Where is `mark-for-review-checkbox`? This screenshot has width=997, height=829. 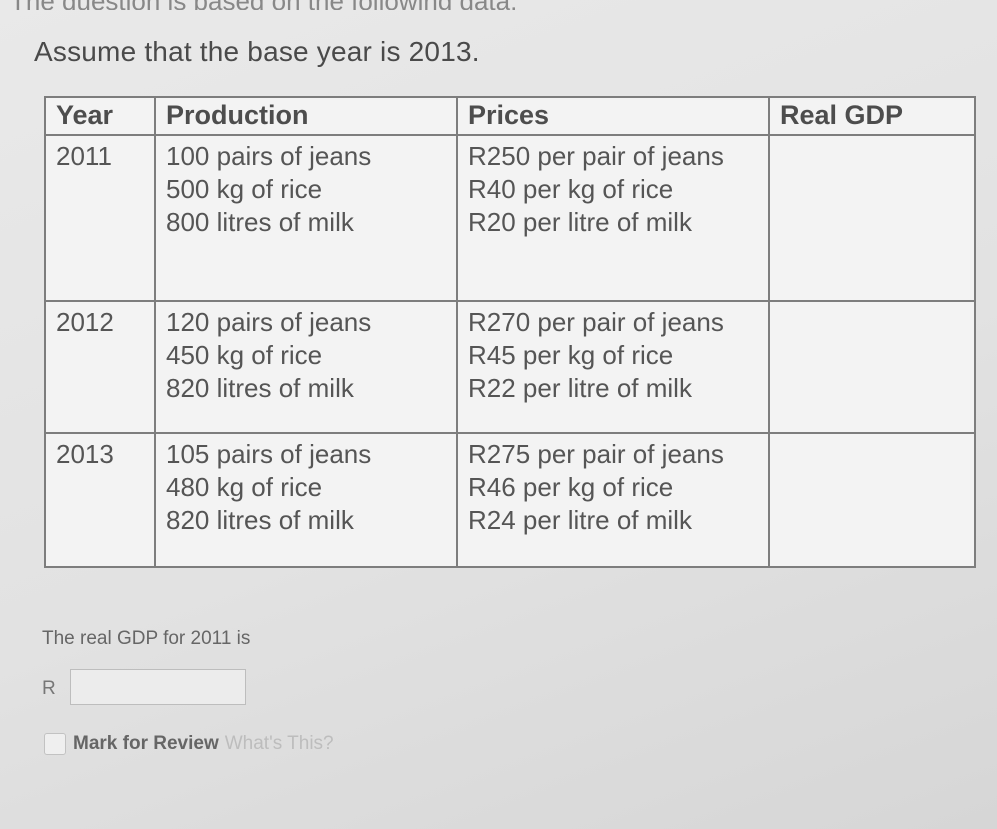
mark-for-review-checkbox is located at coordinates (55, 744).